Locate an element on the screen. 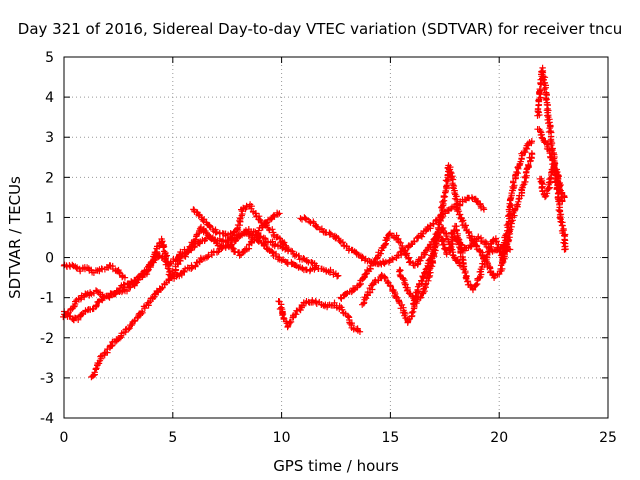 The image size is (640, 480). x-tick-label: 20 is located at coordinates (499, 438).